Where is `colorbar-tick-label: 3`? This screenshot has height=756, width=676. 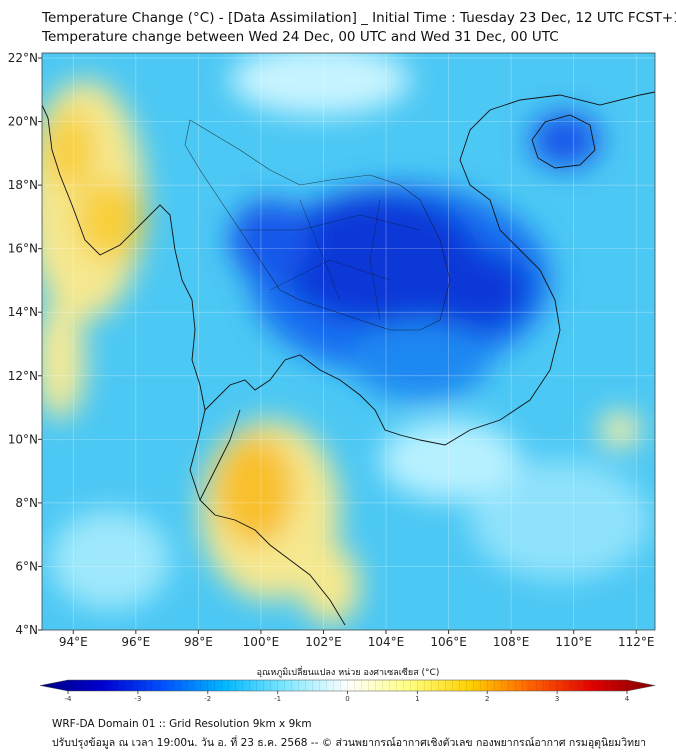 colorbar-tick-label: 3 is located at coordinates (557, 699).